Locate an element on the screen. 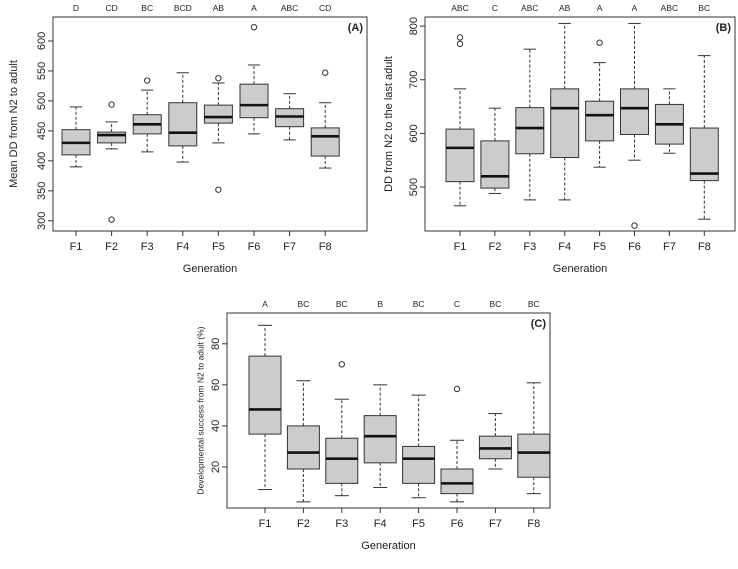 The image size is (738, 569). box-f8: F8 CD is located at coordinates (325, 128).